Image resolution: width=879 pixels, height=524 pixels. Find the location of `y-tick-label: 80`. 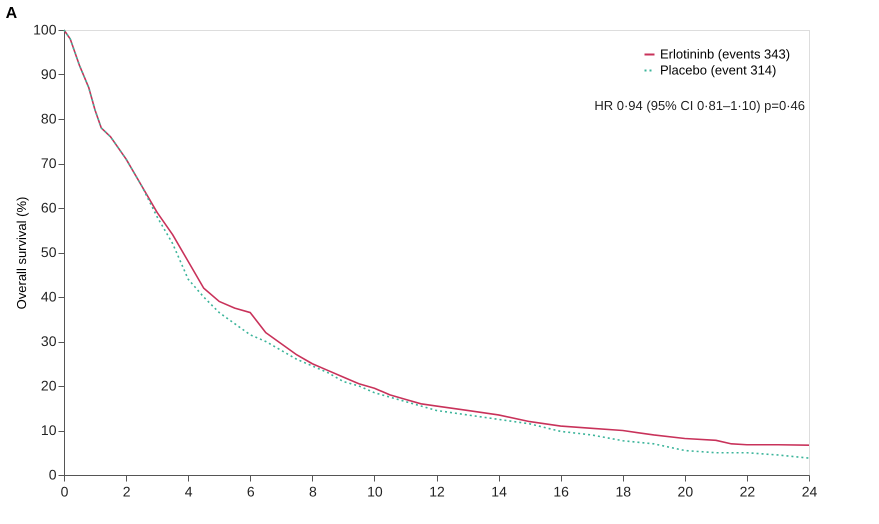

y-tick-label: 80 is located at coordinates (48, 118).